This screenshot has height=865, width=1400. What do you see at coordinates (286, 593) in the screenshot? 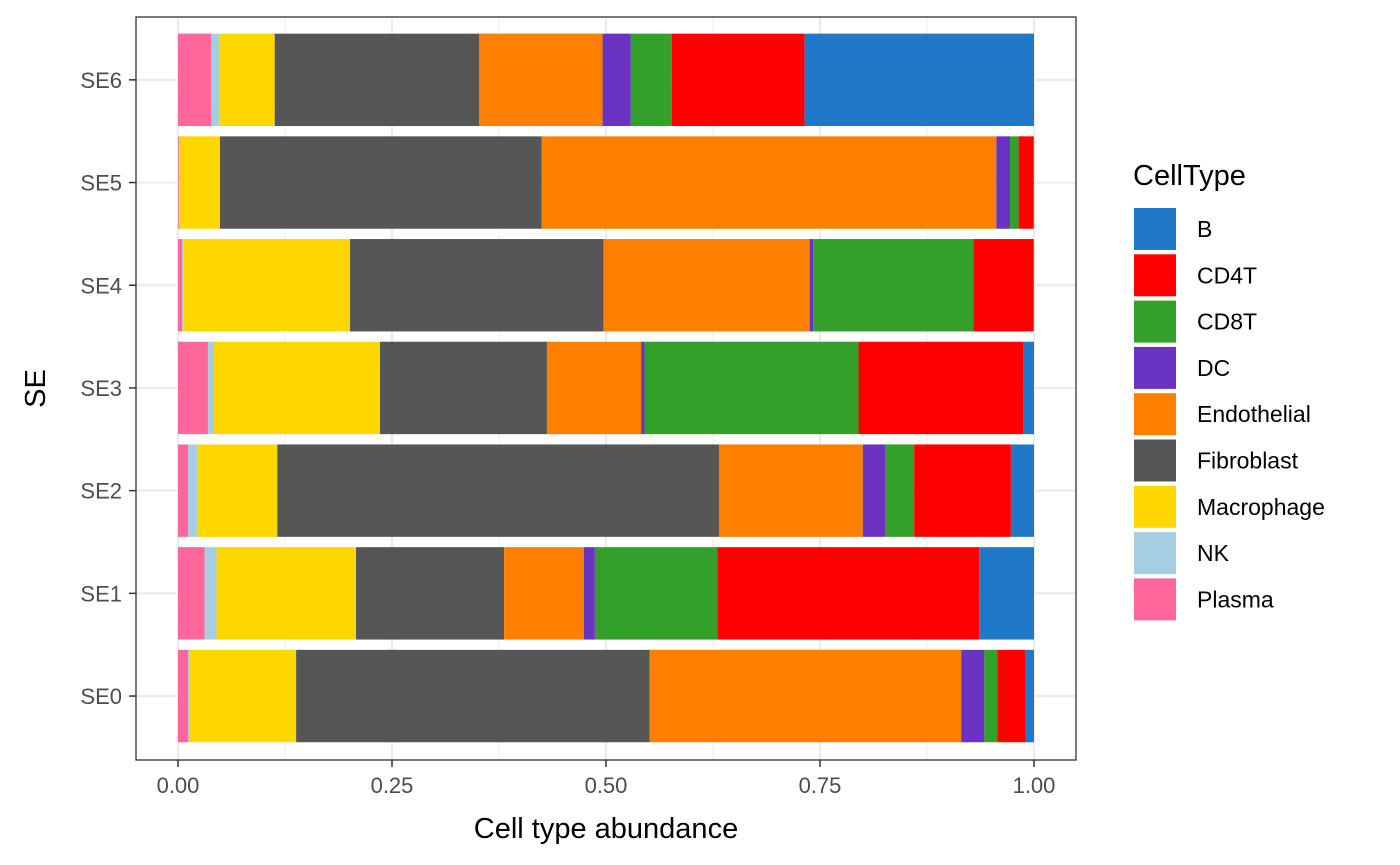
I see `bar-se1-macrophage` at bounding box center [286, 593].